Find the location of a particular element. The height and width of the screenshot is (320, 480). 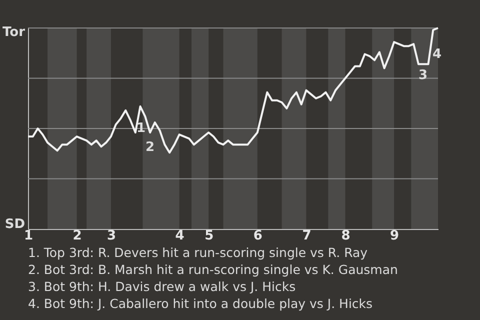

annotation: 3 is located at coordinates (423, 75).